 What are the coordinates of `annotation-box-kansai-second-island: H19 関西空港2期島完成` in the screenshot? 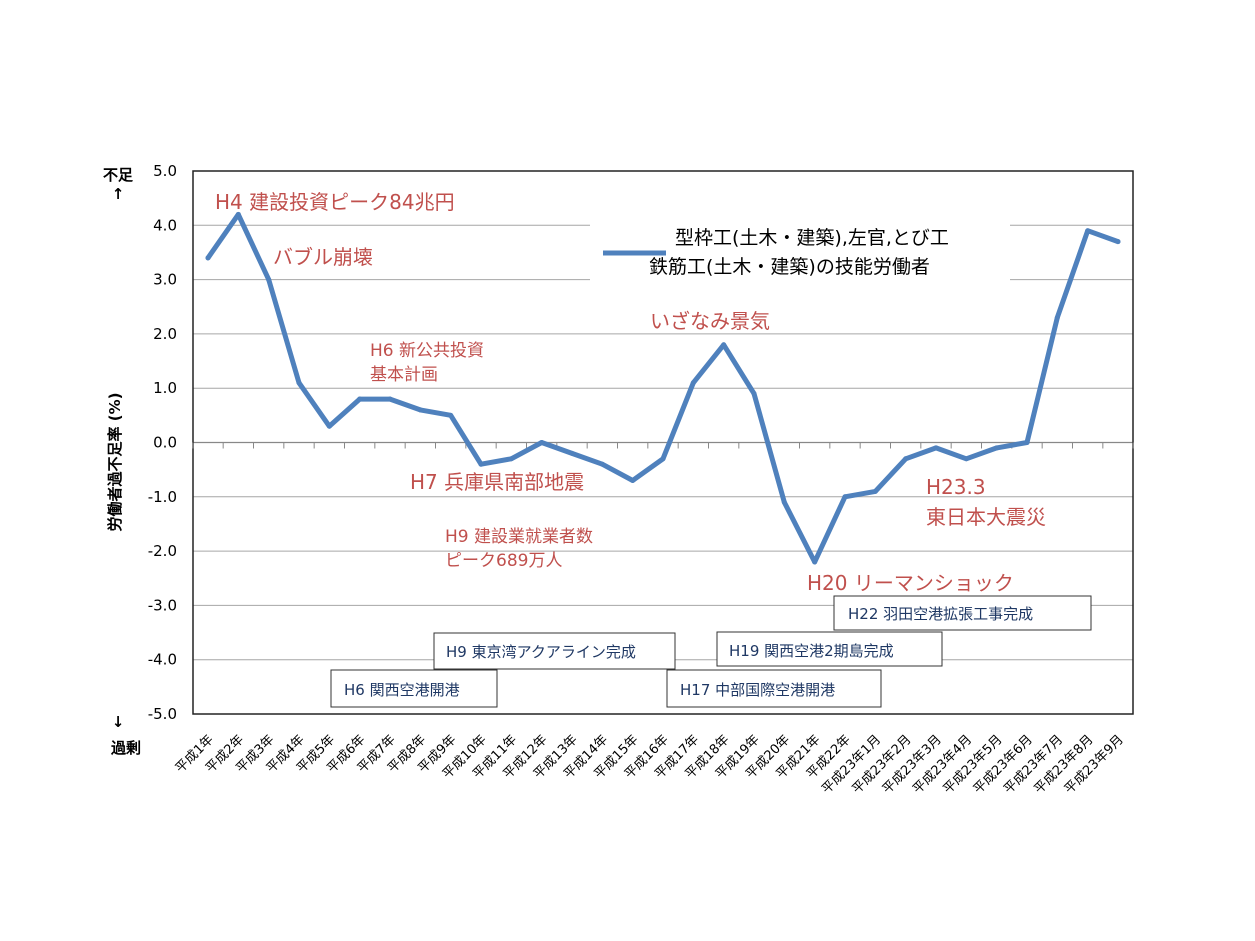 It's located at (829, 649).